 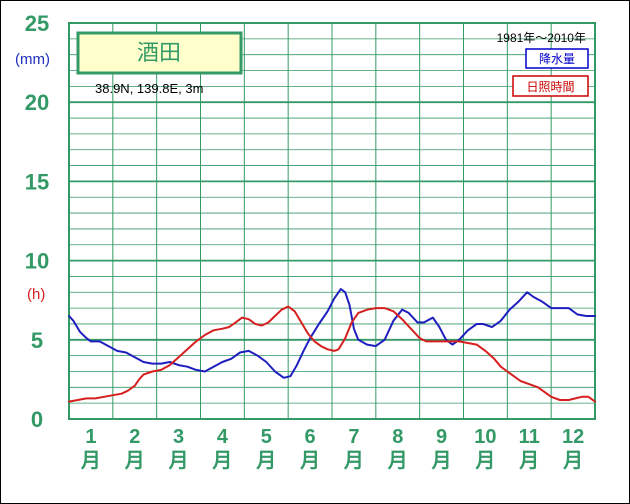 I want to click on month-number-label: 7, so click(x=353, y=437).